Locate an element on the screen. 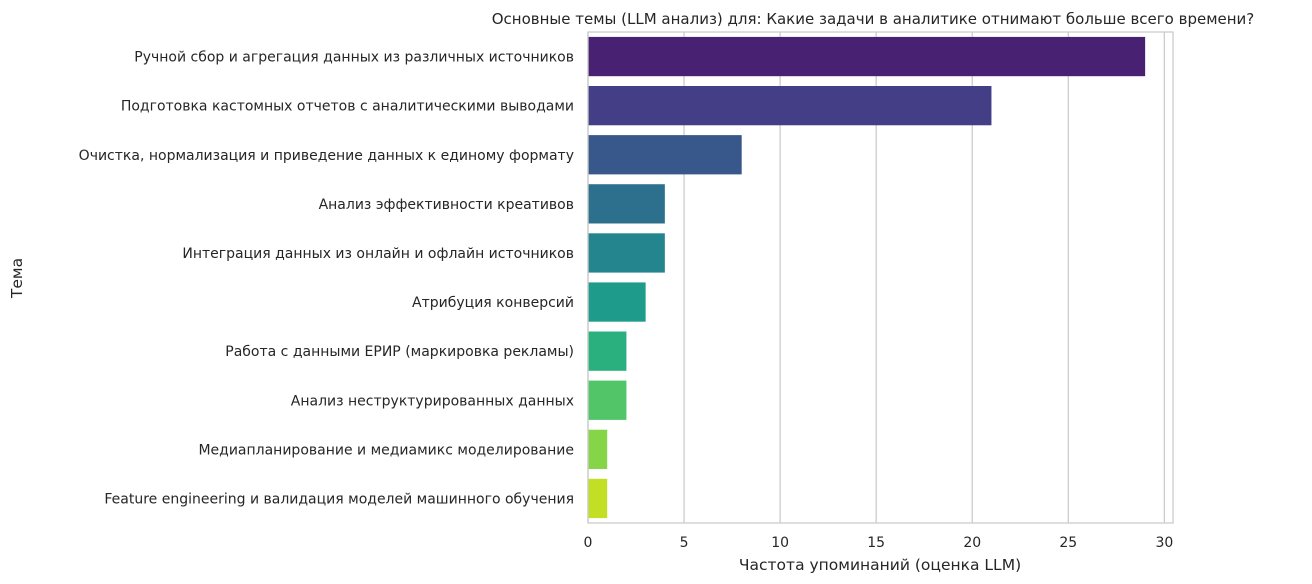 The height and width of the screenshot is (584, 1312). y-axis-label: Тема is located at coordinates (17, 278).